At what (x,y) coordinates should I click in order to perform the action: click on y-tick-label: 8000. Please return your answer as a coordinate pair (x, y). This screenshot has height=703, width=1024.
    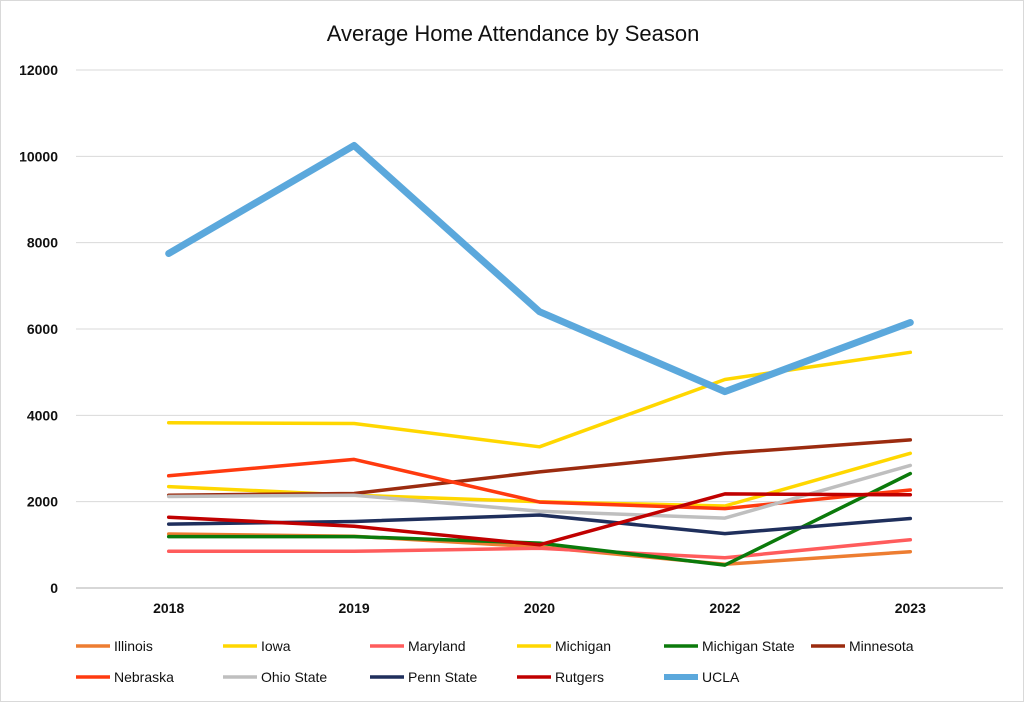
    Looking at the image, I should click on (42, 243).